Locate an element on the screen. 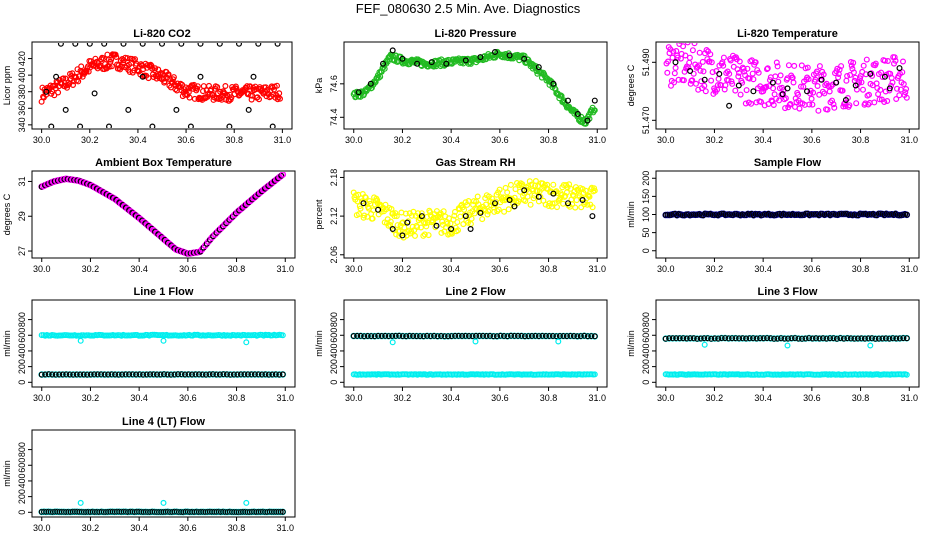 The width and height of the screenshot is (936, 540). y-tick-label: 380 is located at coordinates (22, 91).